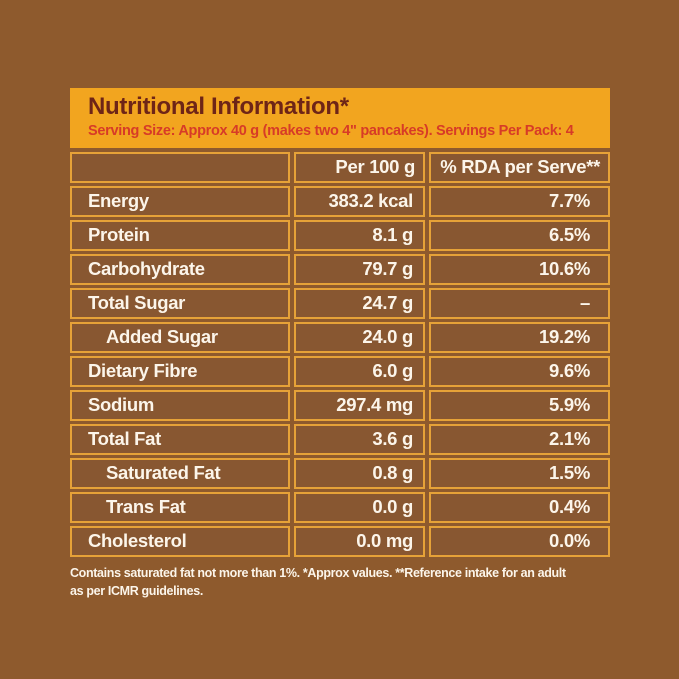 Image resolution: width=679 pixels, height=679 pixels. I want to click on rda-value: 9.6%, so click(519, 371).